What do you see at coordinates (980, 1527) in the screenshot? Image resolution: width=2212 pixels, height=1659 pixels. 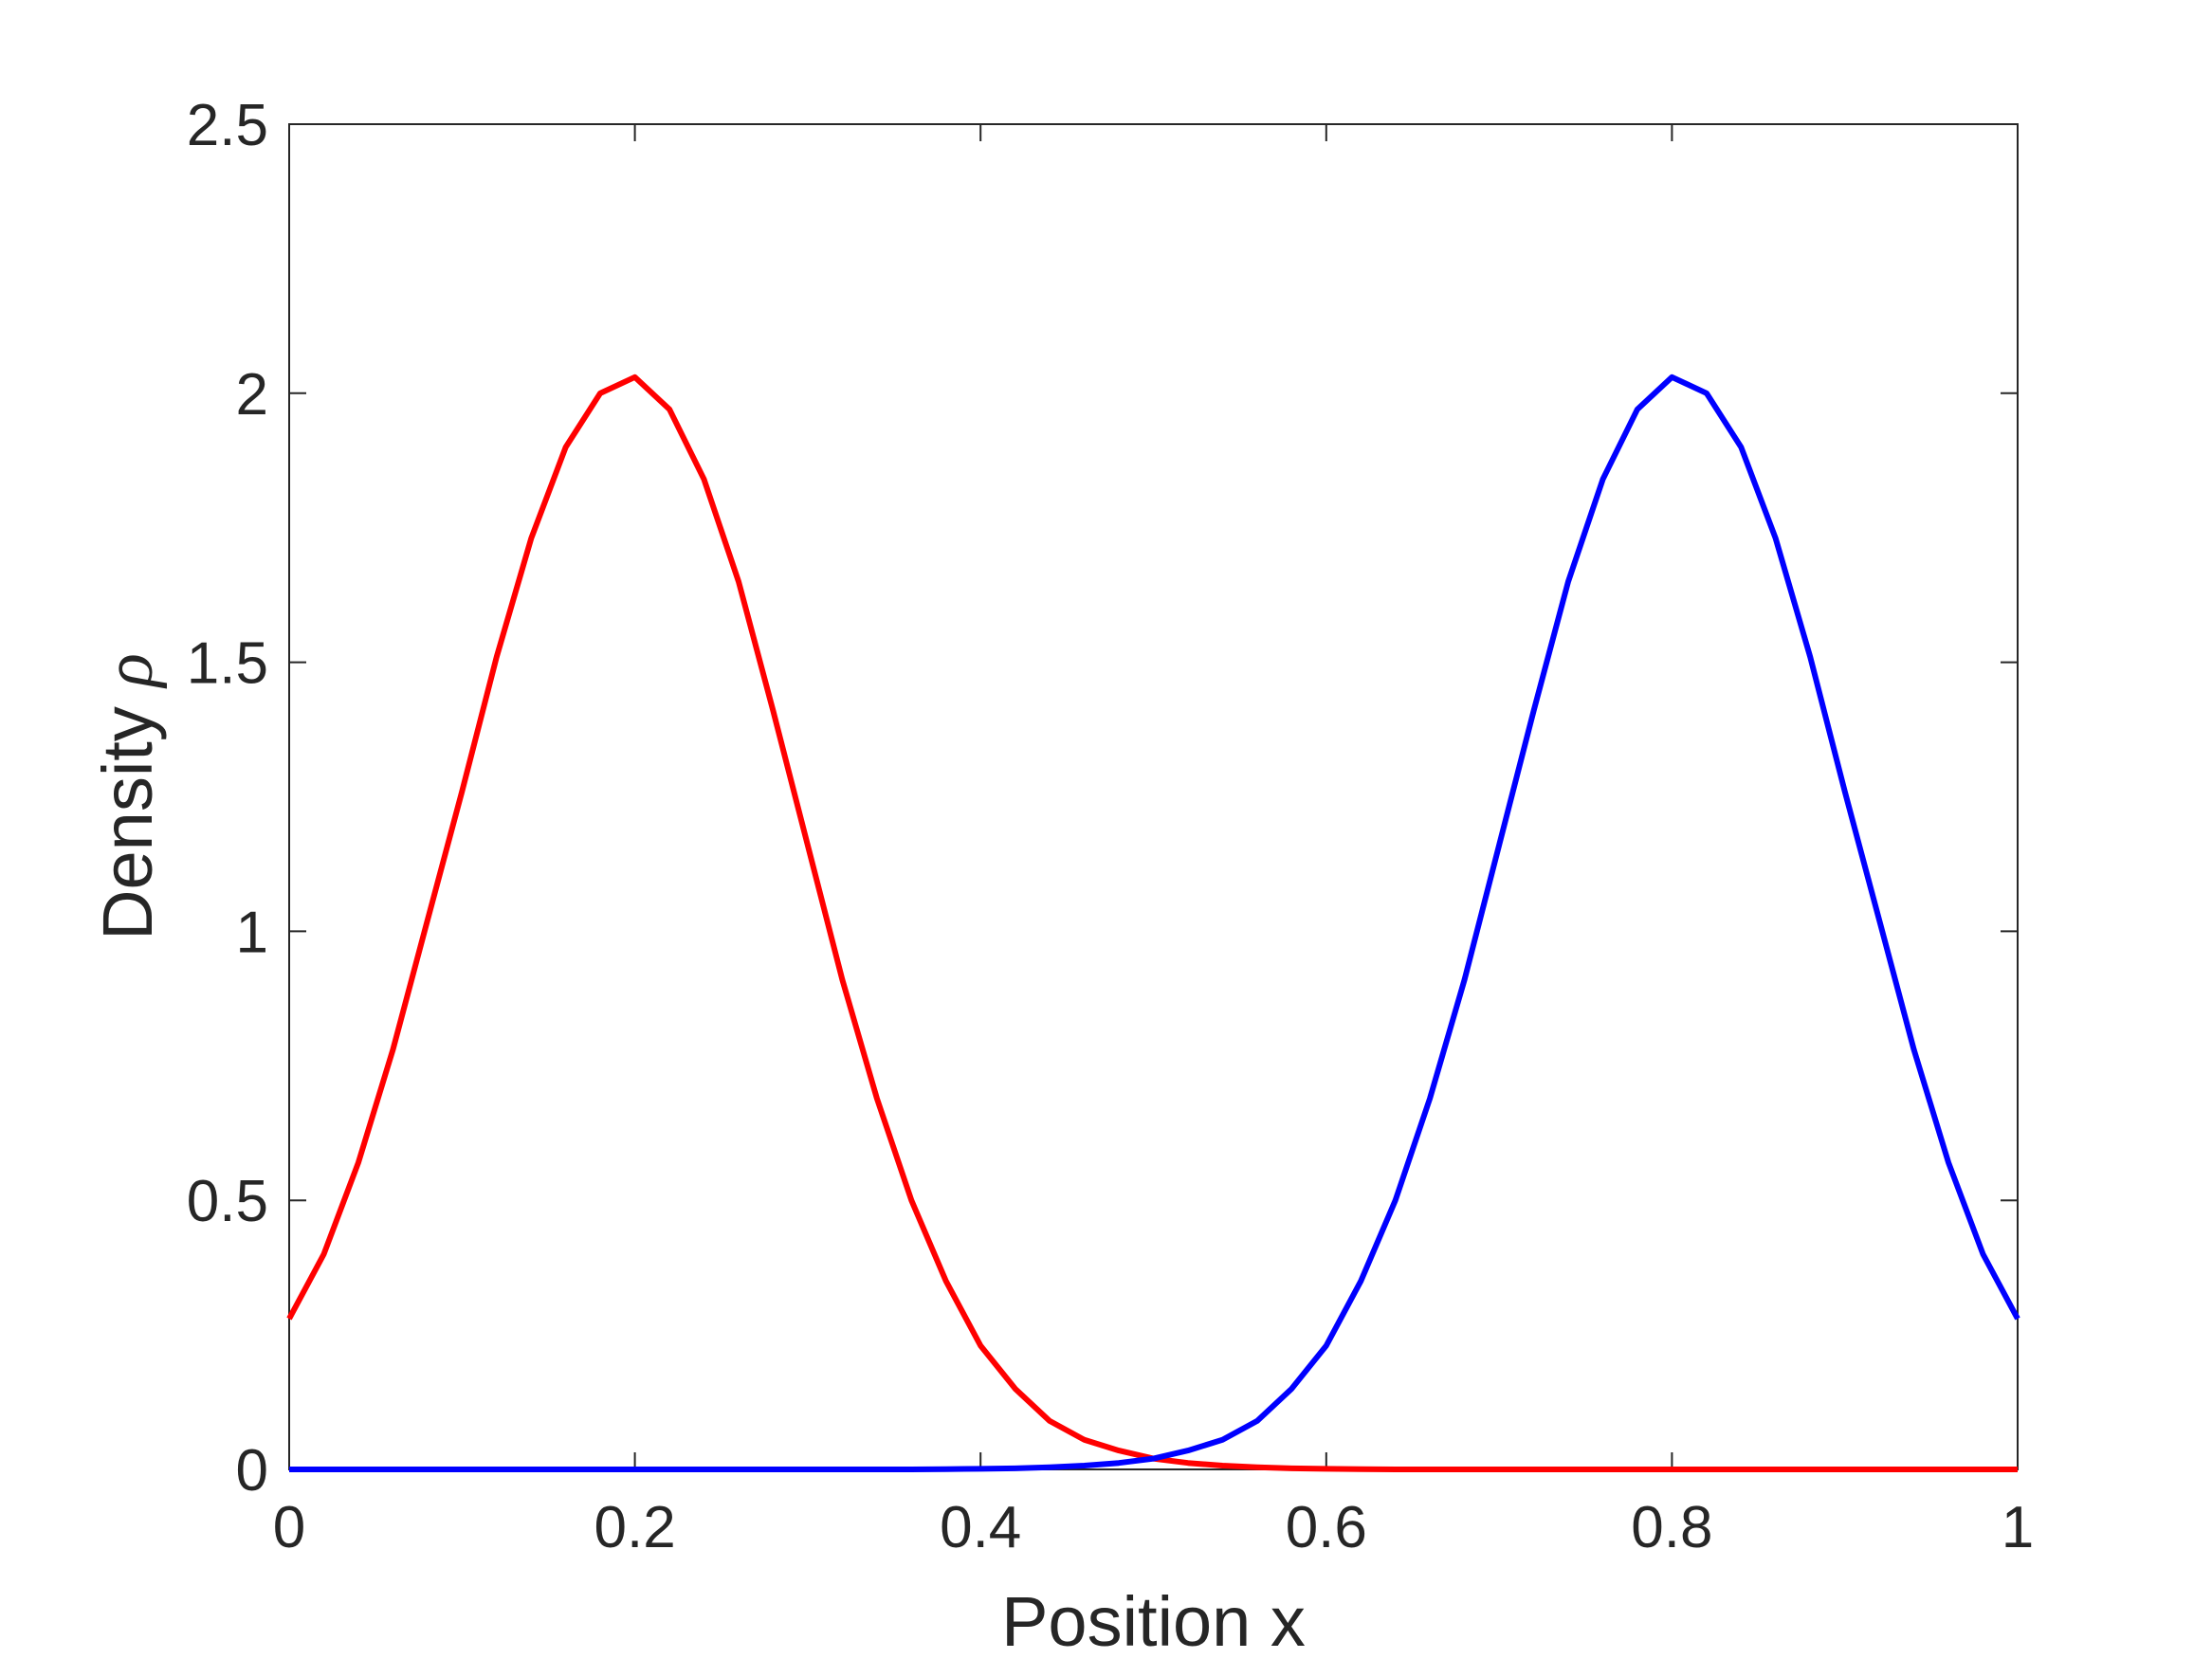 I see `x-tick-label: 0.4` at bounding box center [980, 1527].